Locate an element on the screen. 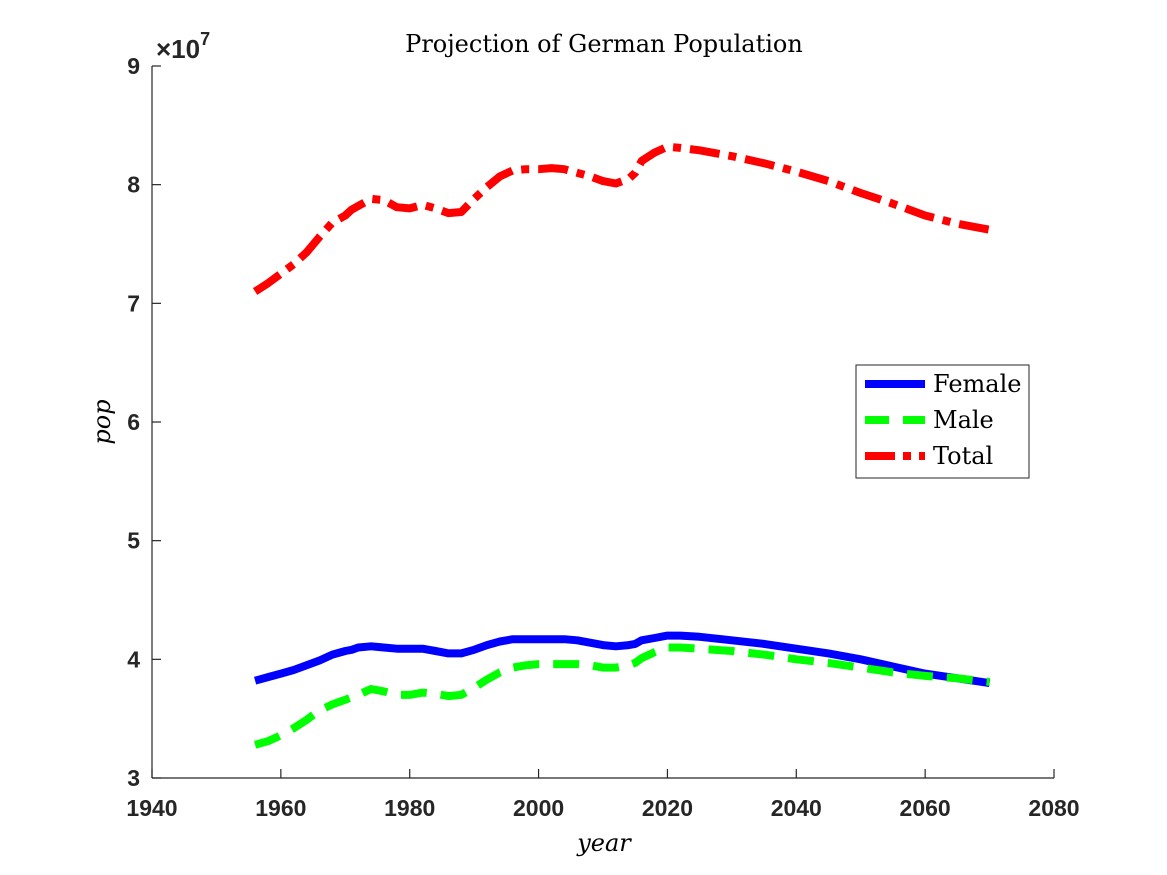 The image size is (1167, 875). series-line-total is located at coordinates (621, 218).